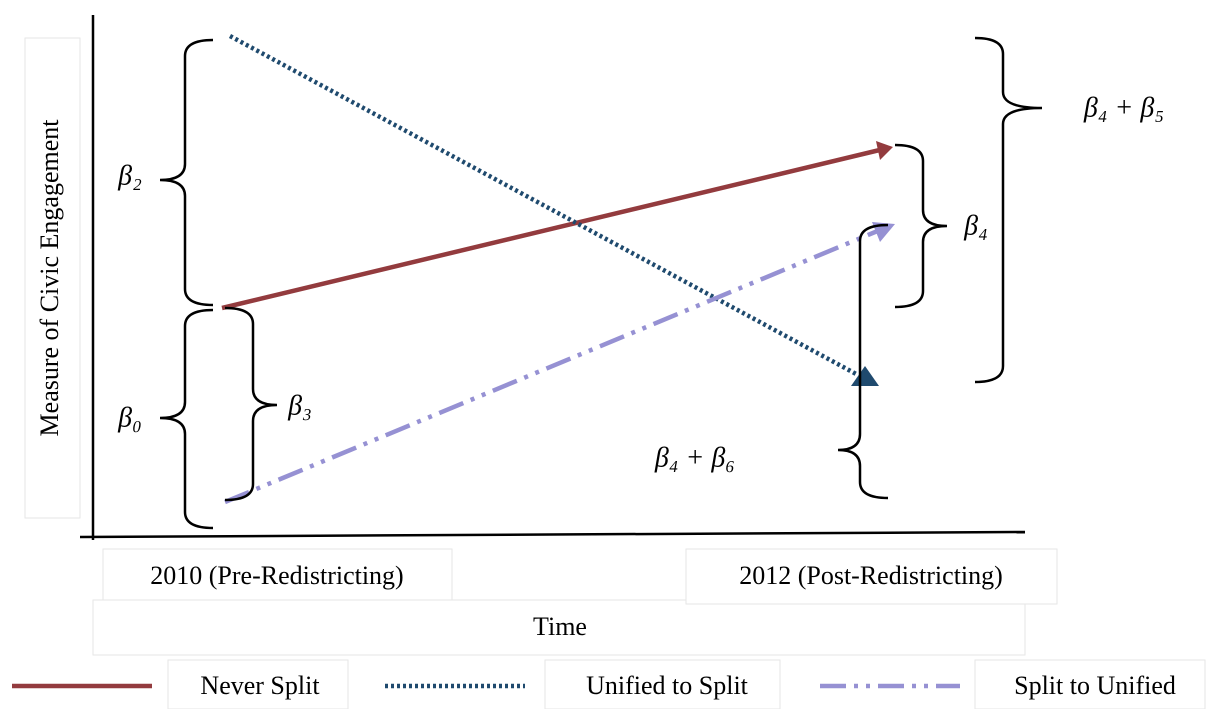  Describe the element at coordinates (555, 228) in the screenshot. I see `never-split-line` at that location.